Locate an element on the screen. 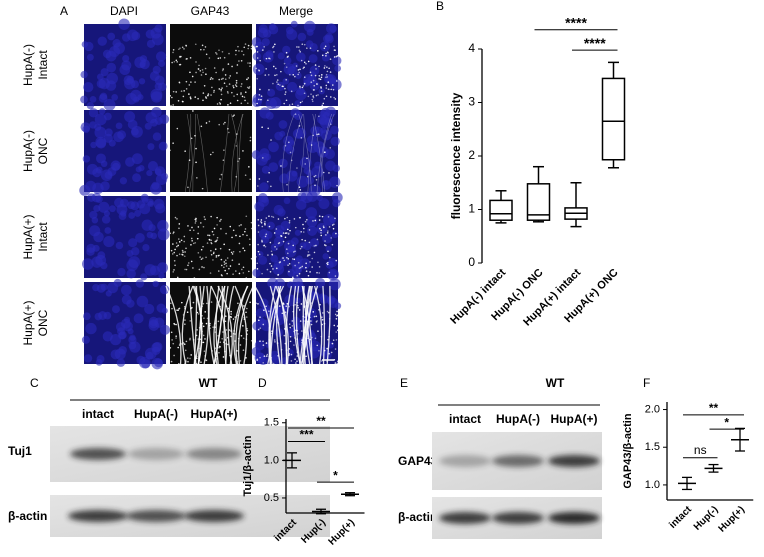 The image size is (764, 557). y-tick-label: 1.0 is located at coordinates (271, 460).